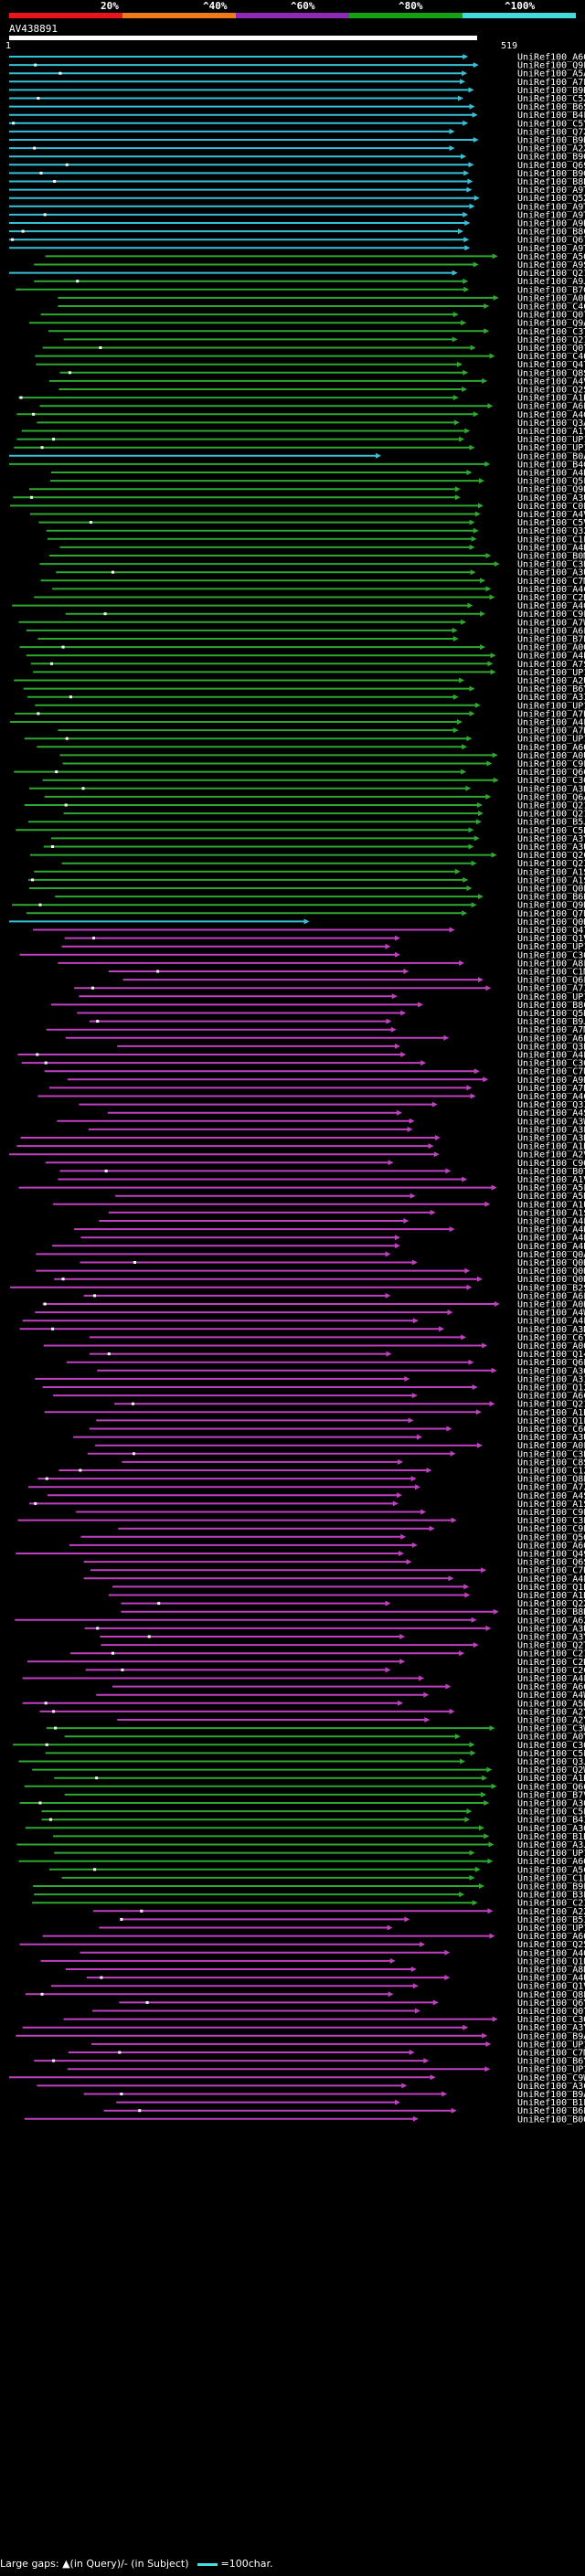 The image size is (585, 2576). I want to click on hit-label: UniRef100_Q6F712, so click(551, 981).